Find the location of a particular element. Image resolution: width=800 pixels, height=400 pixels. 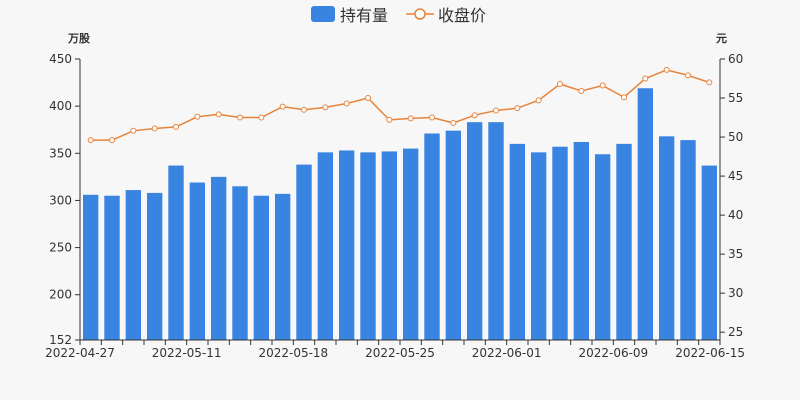

left-axis-tick-label: 250 is located at coordinates (60, 248).